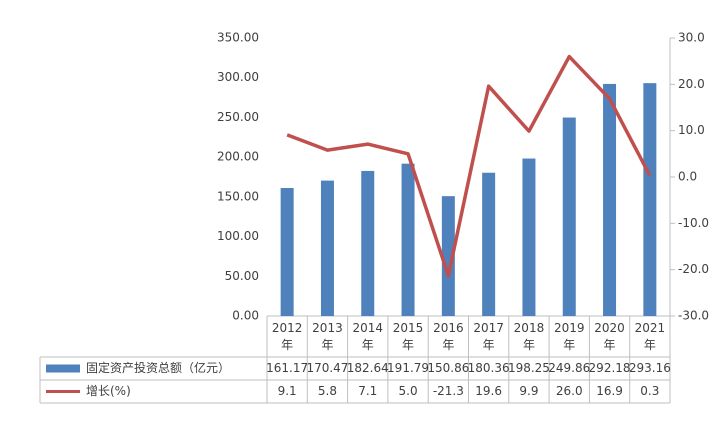 The width and height of the screenshot is (722, 432). Describe the element at coordinates (691, 130) in the screenshot. I see `y2-tick-label: 10.0` at that location.